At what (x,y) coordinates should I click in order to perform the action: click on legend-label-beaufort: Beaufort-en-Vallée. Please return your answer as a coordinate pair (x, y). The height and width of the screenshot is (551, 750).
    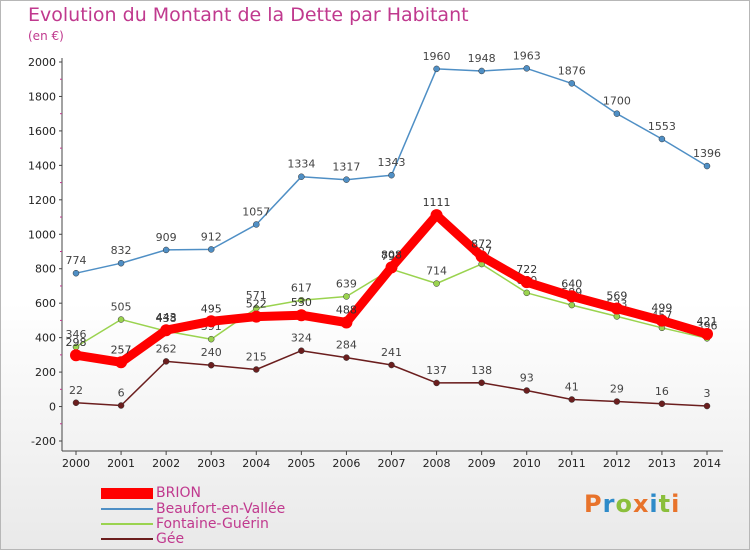
    Looking at the image, I should click on (221, 509).